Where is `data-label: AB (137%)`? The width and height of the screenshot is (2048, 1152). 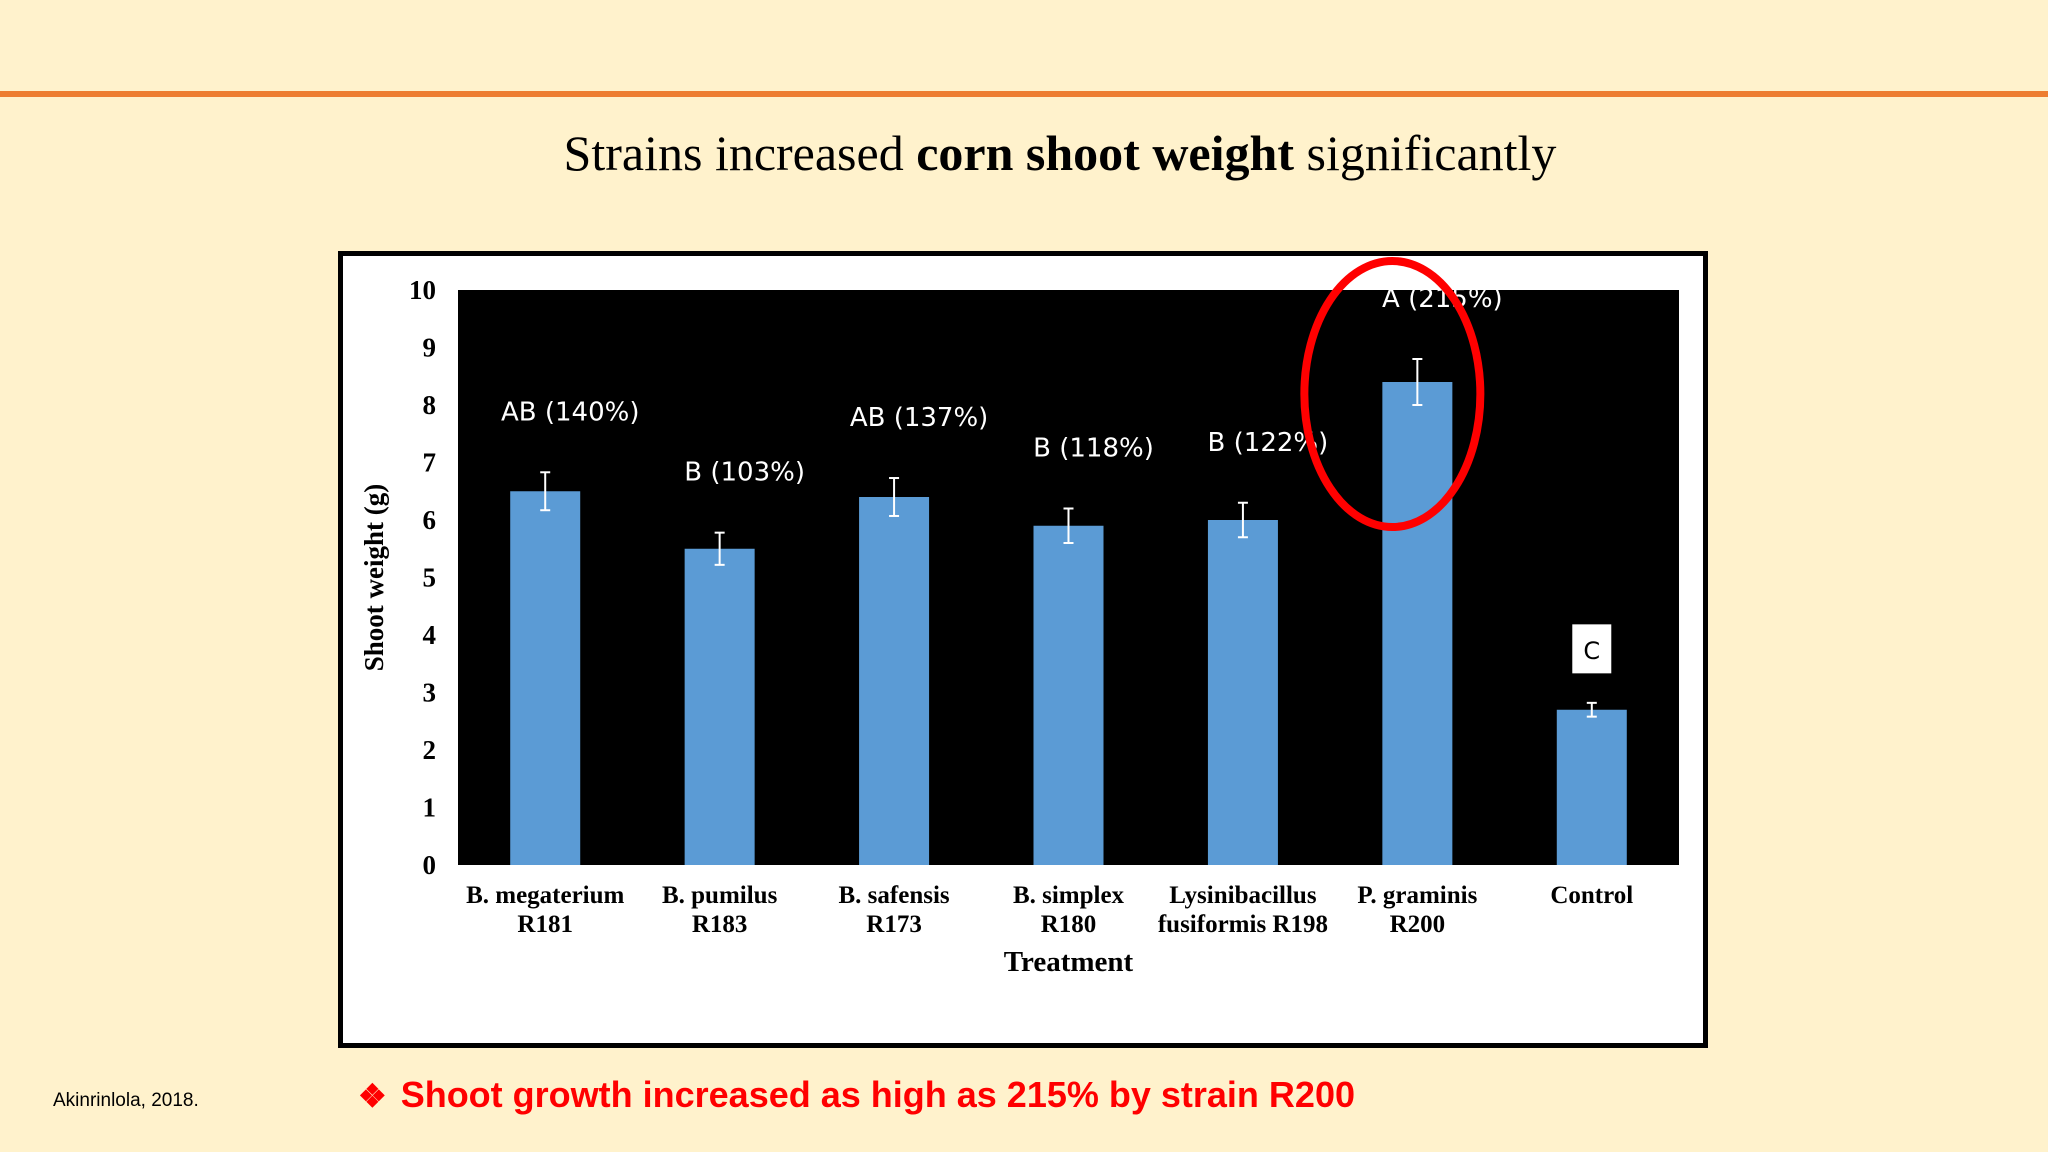
data-label: AB (137%) is located at coordinates (919, 418).